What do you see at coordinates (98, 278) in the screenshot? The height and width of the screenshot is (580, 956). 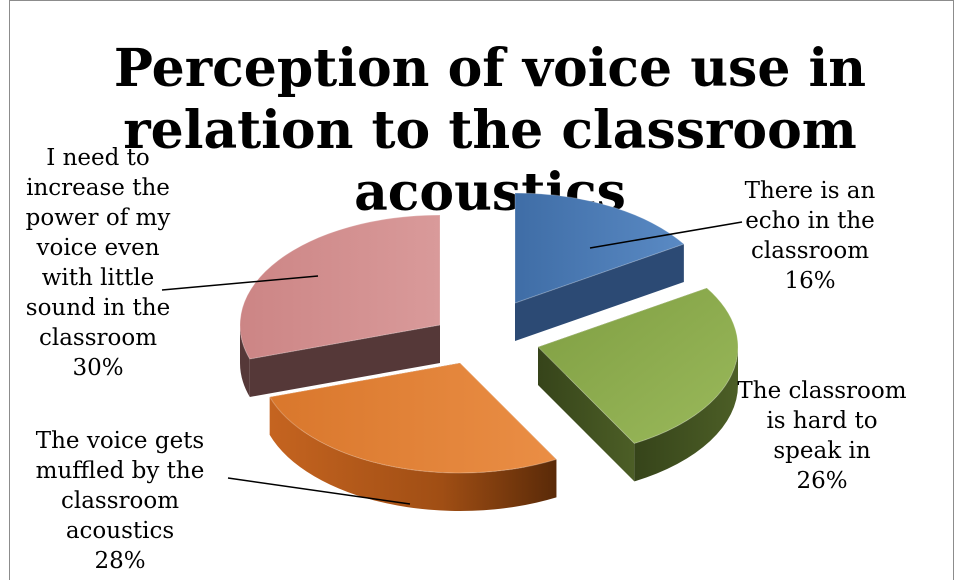 I see `slice-label-line: with little` at bounding box center [98, 278].